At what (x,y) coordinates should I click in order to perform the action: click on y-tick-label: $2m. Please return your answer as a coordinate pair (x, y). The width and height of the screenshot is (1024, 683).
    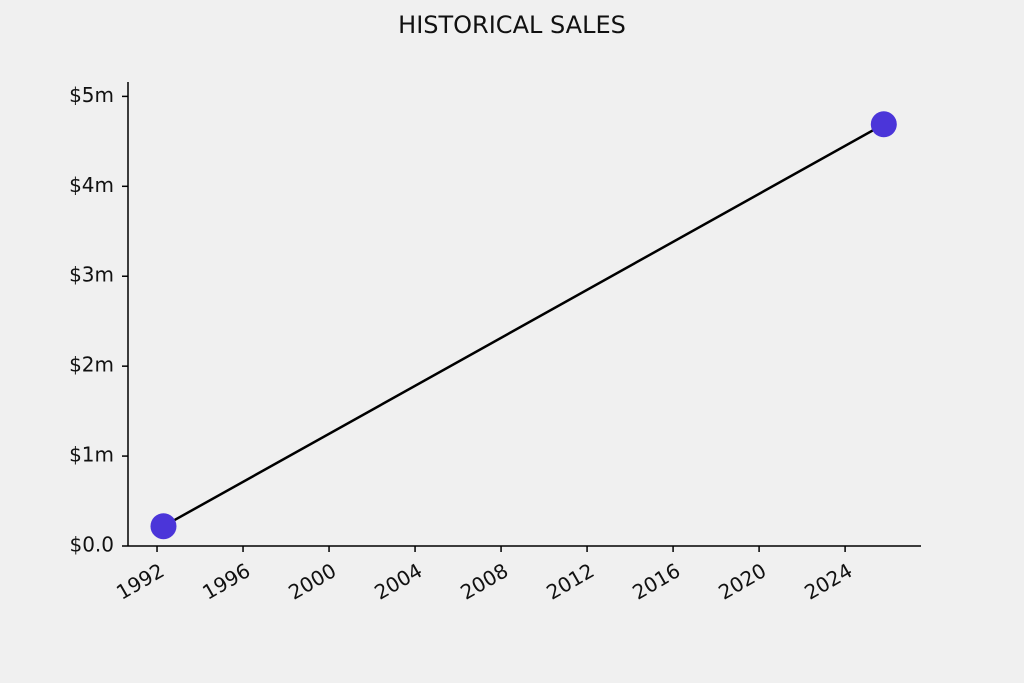
    Looking at the image, I should click on (91, 365).